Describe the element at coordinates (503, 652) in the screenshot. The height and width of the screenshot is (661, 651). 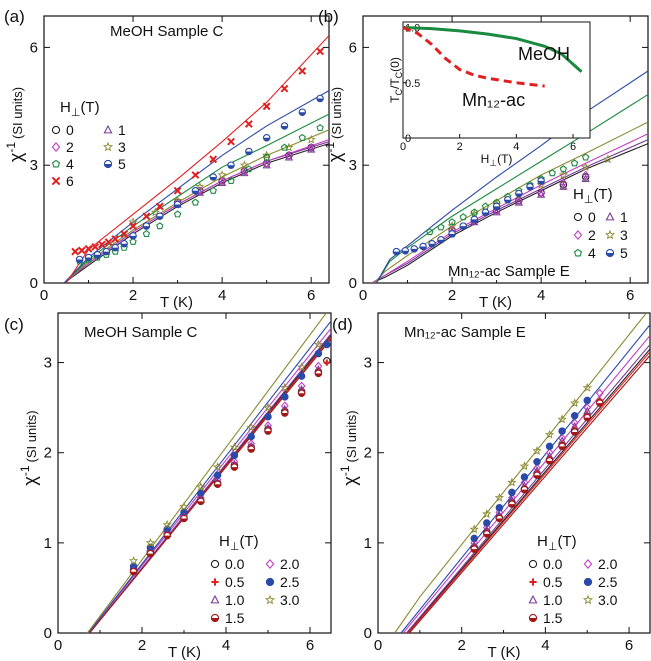
I see `panel-3-xlabel: T (K)` at that location.